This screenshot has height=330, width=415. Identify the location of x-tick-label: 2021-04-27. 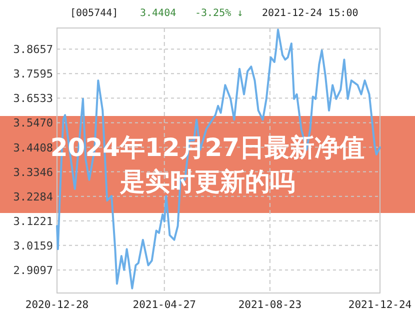
(164, 305).